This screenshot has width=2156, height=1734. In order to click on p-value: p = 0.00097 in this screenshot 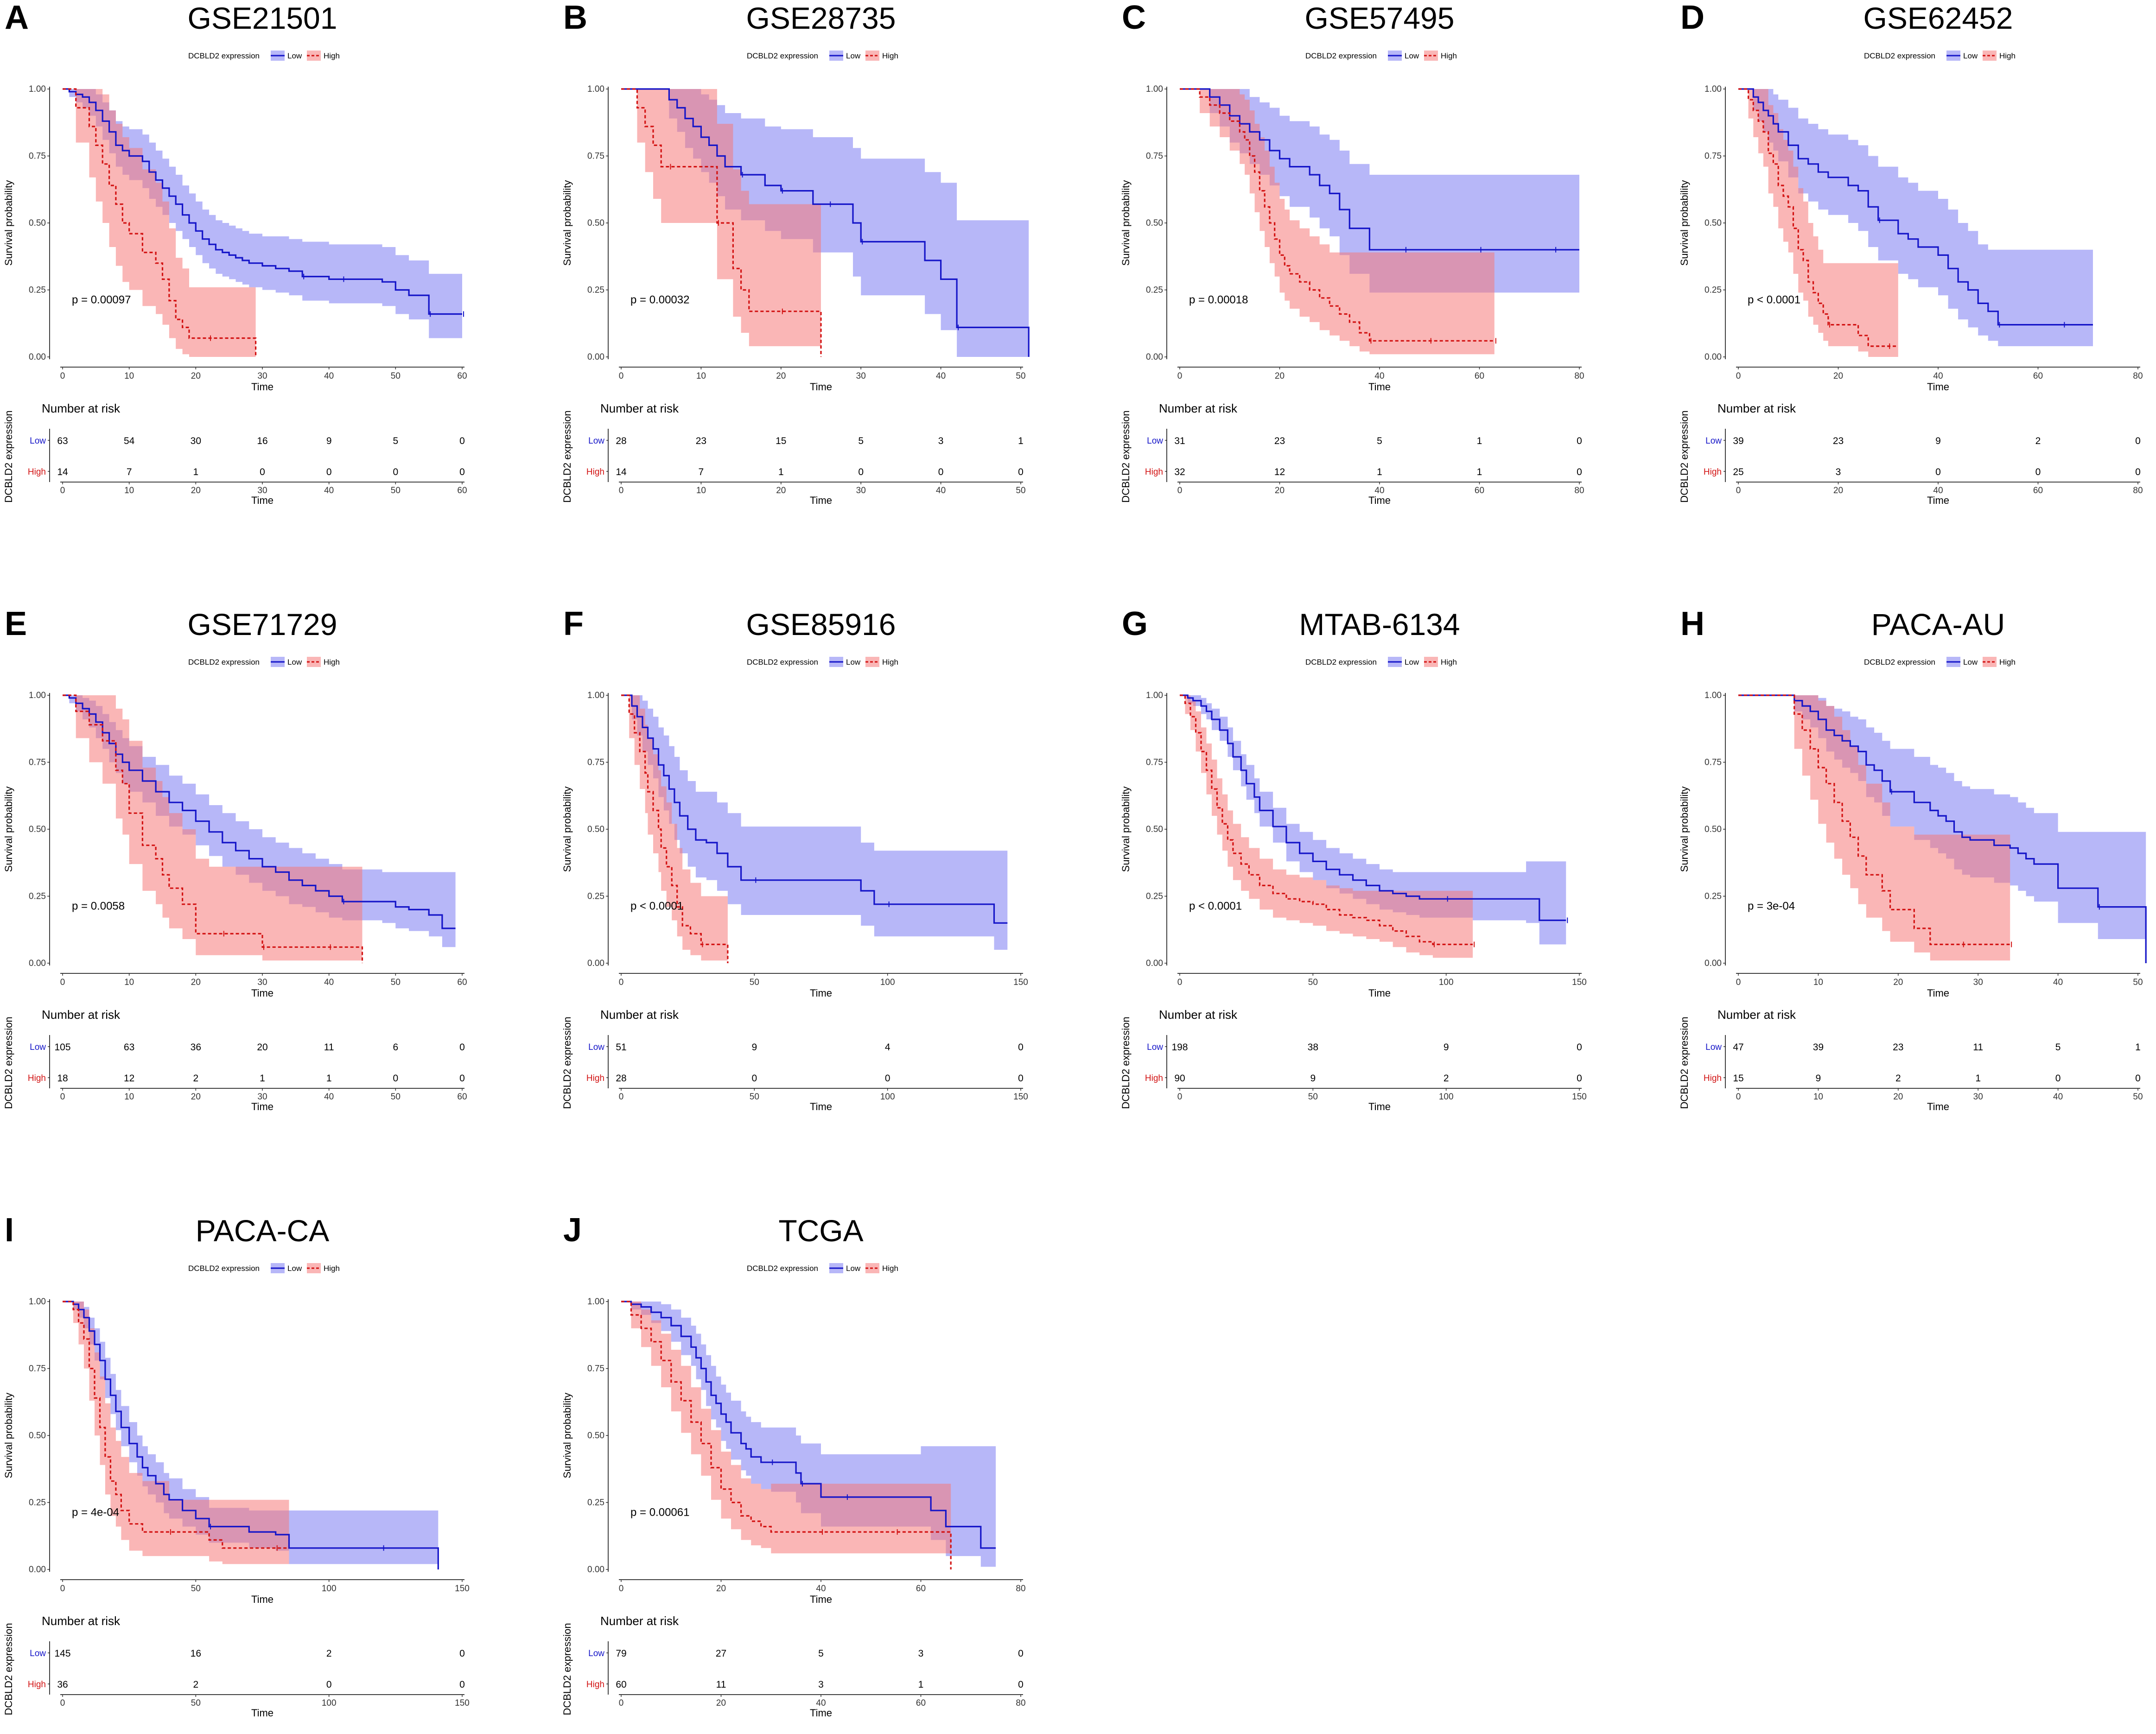, I will do `click(101, 299)`.